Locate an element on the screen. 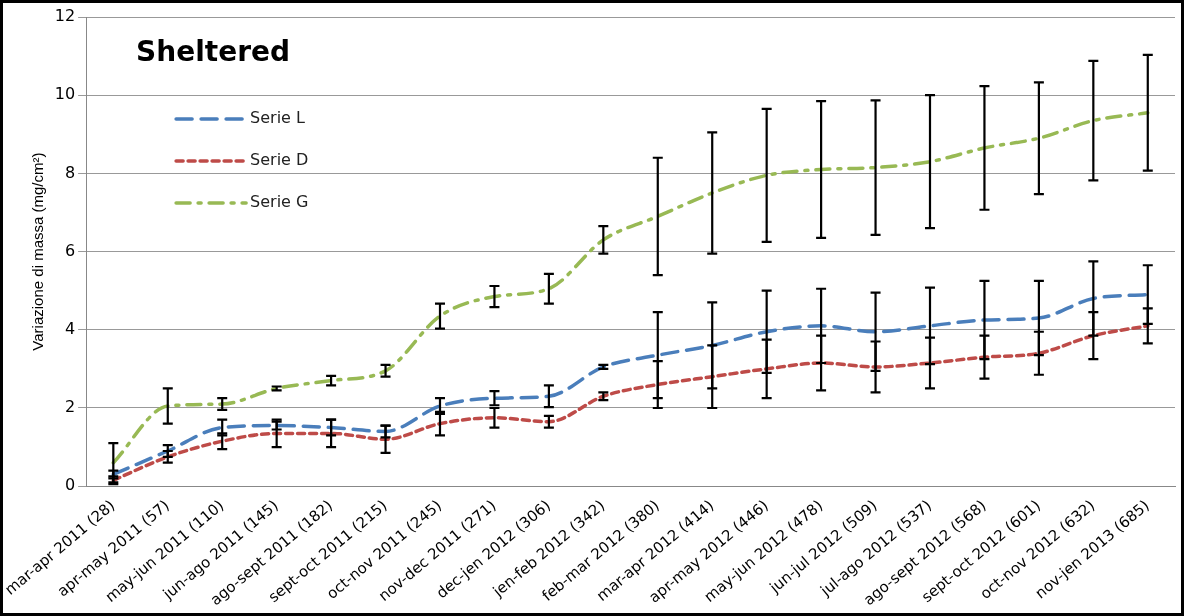 This screenshot has width=1184, height=616. y-tick-label: 12 is located at coordinates (65, 16).